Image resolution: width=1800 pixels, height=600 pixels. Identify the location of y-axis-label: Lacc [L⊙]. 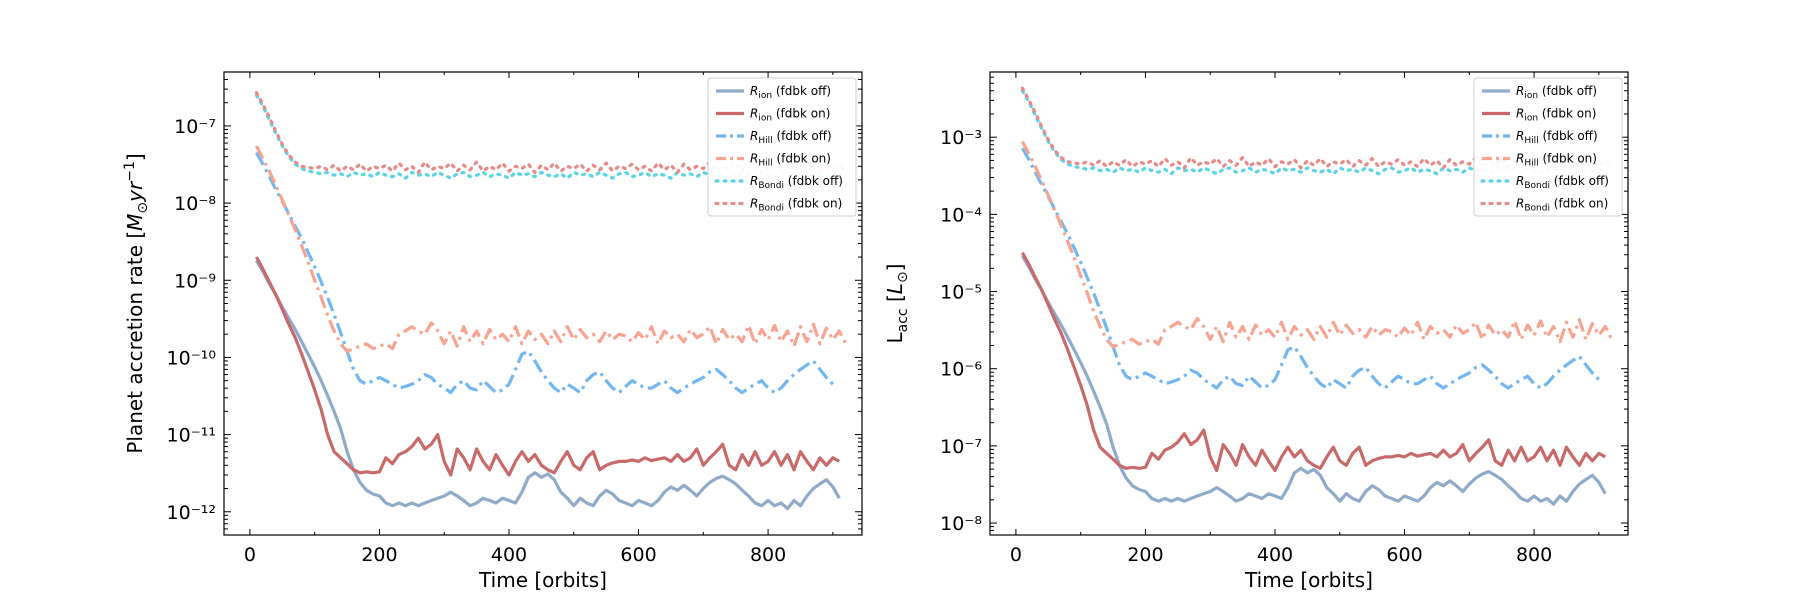
(897, 303).